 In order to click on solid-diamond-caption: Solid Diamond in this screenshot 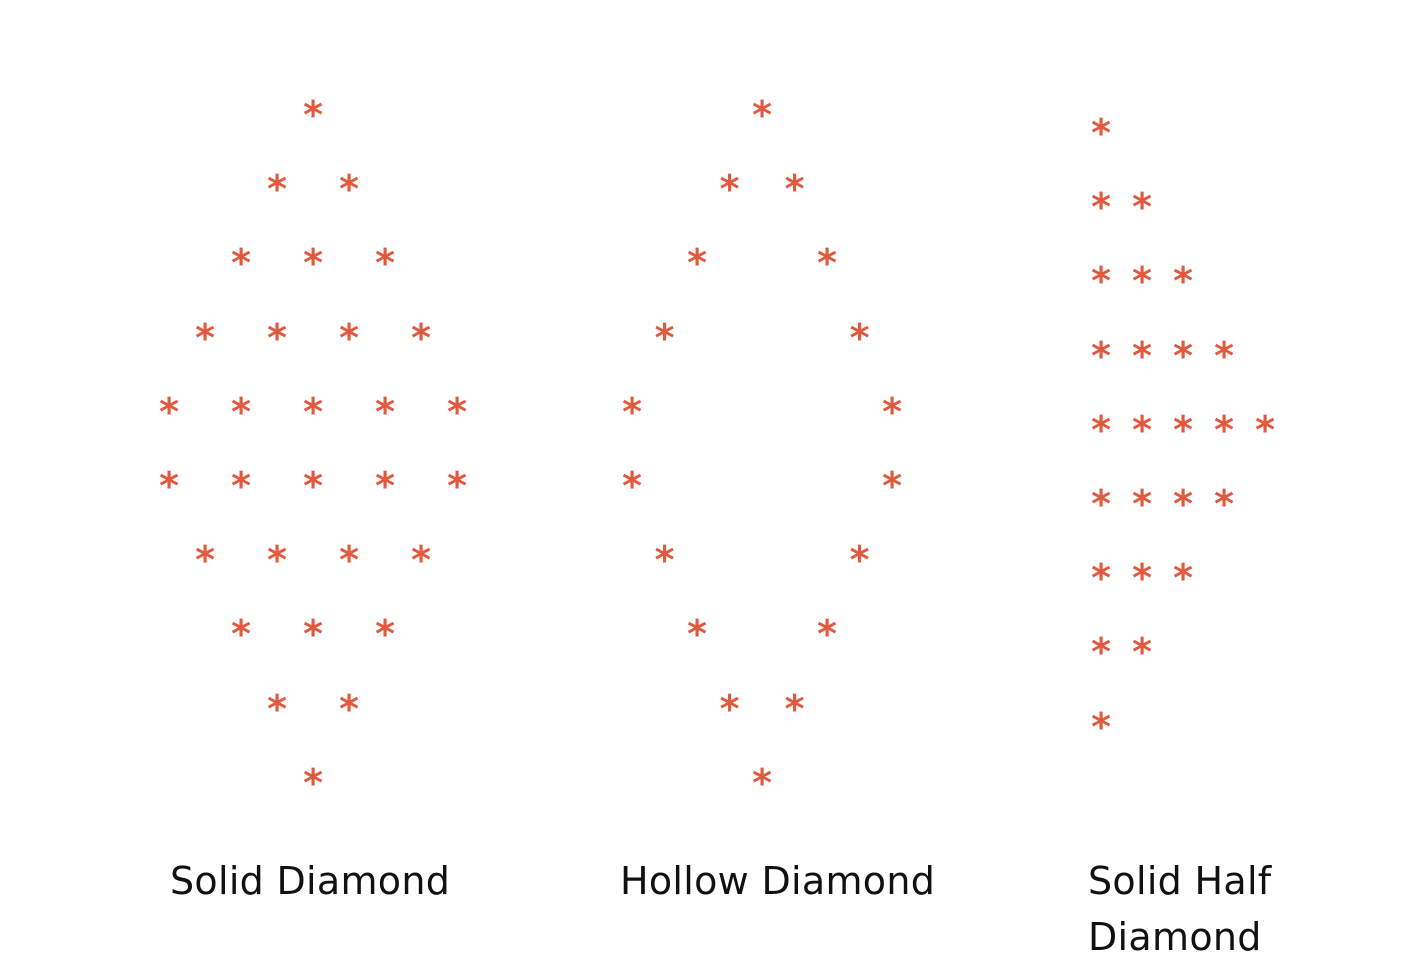, I will do `click(310, 881)`.